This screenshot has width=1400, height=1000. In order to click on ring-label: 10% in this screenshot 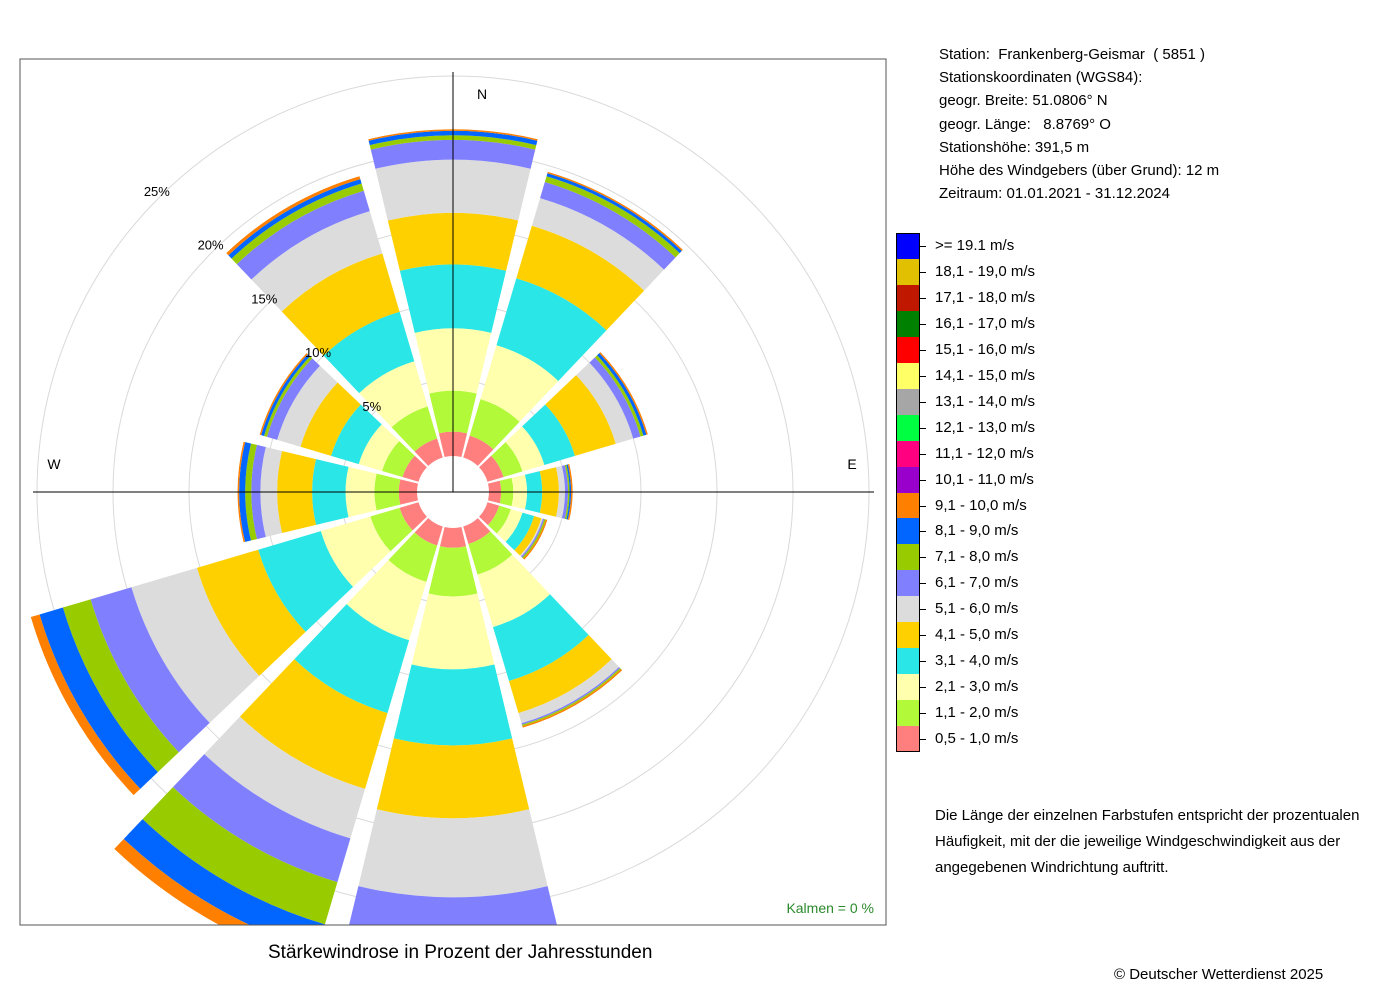, I will do `click(318, 352)`.